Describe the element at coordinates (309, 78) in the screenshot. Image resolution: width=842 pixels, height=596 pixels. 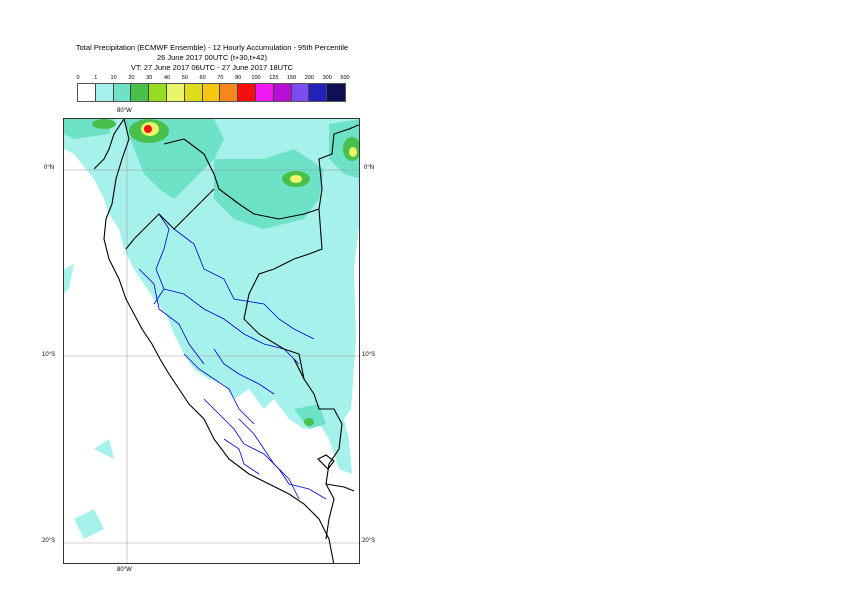
I see `legend-tick-label: 200` at that location.